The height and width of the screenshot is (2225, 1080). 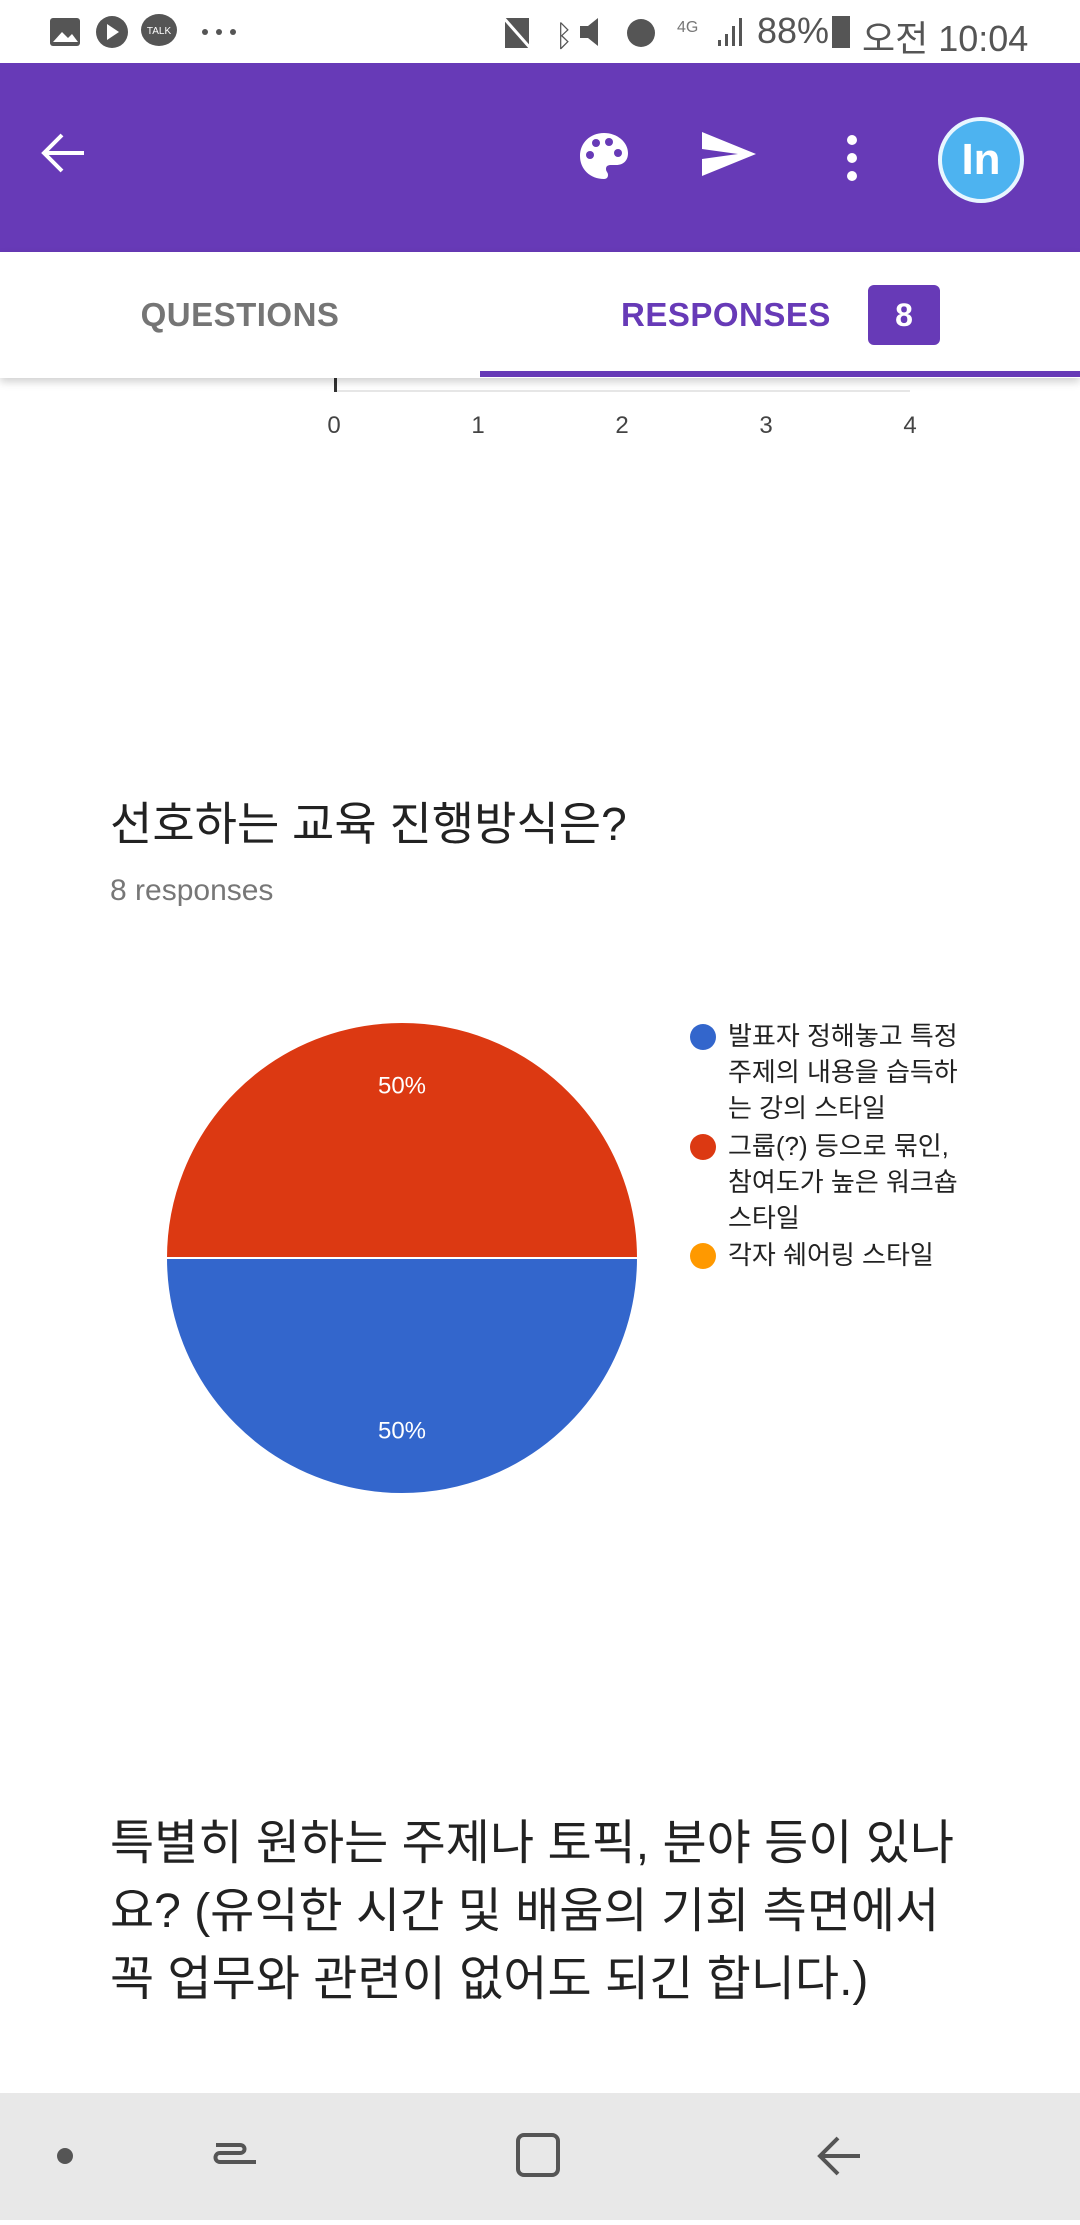 I want to click on dot-icon, so click(x=65, y=2156).